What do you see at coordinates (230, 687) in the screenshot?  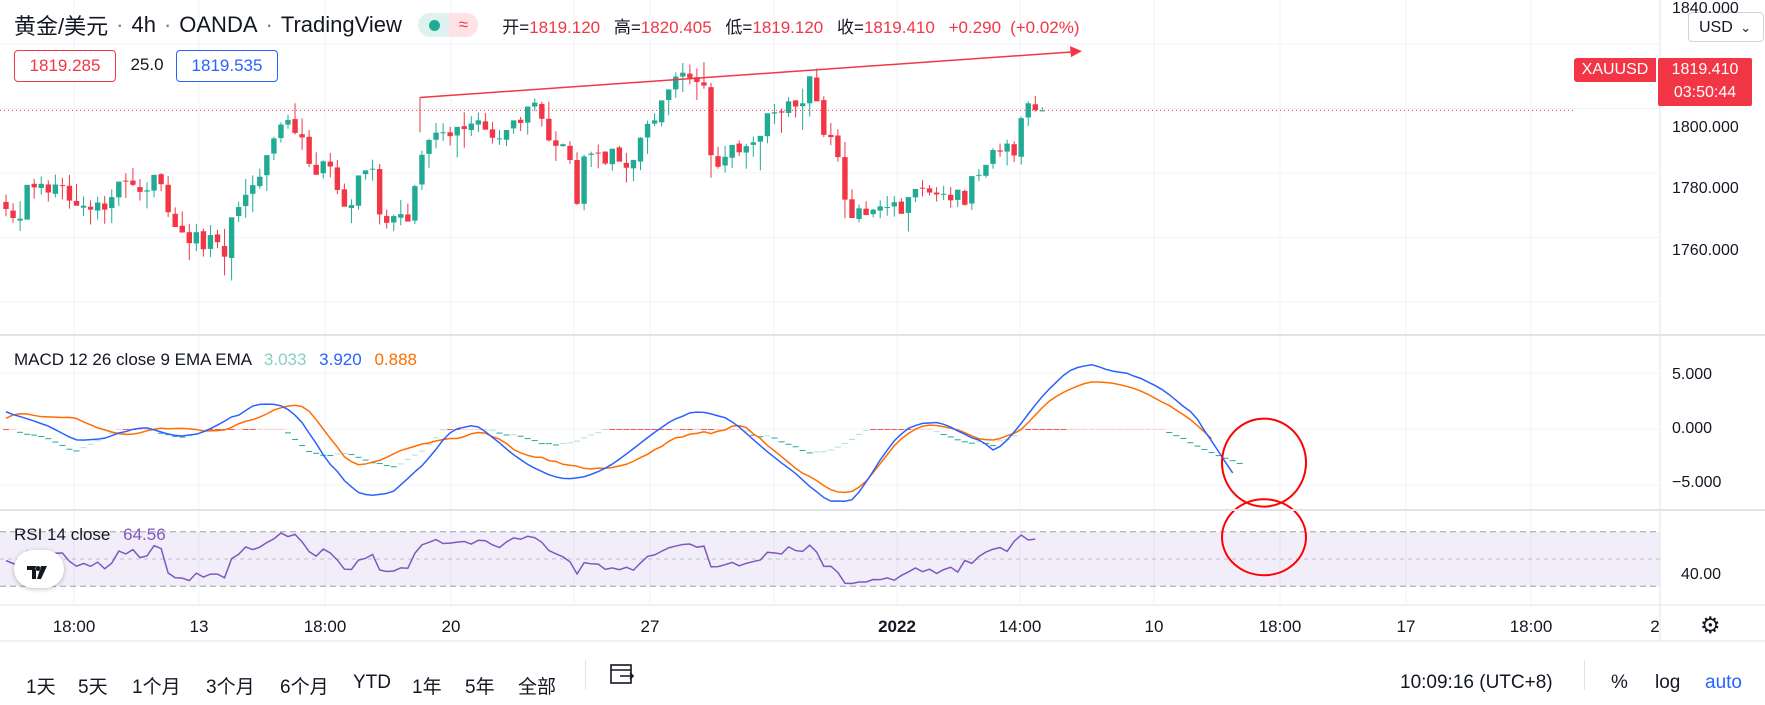 I see `range-button-3m: 3个月` at bounding box center [230, 687].